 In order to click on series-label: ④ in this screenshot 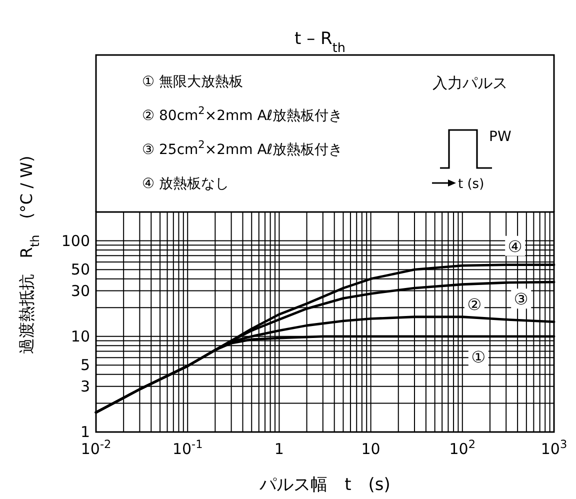, I will do `click(515, 246)`.